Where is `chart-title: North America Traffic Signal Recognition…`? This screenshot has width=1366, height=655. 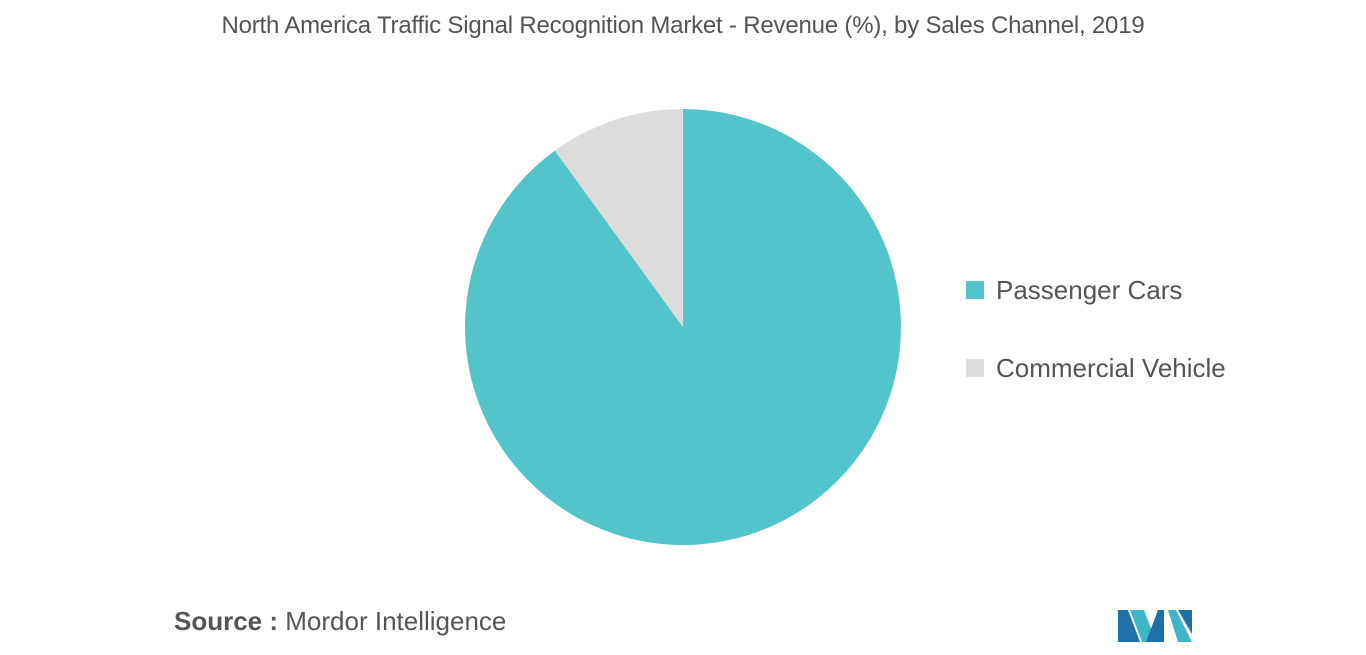
chart-title: North America Traffic Signal Recognition… is located at coordinates (683, 25).